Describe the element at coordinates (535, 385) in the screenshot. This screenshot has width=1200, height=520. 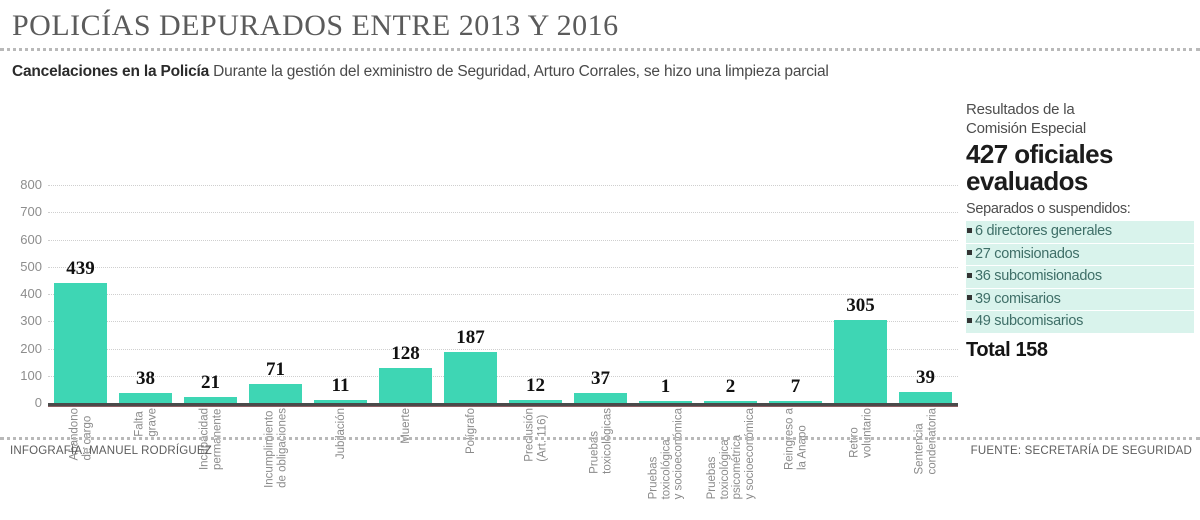
I see `bar-value-label: 12` at that location.